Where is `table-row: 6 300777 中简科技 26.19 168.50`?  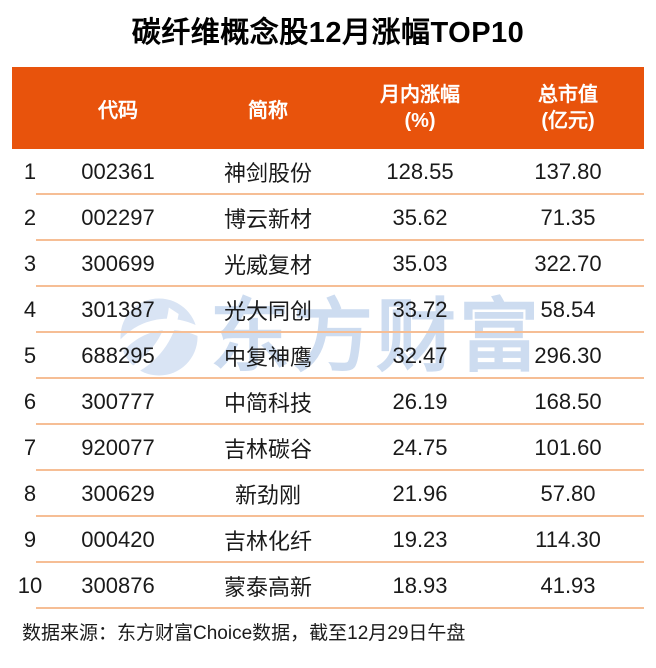
table-row: 6 300777 中简科技 26.19 168.50 is located at coordinates (328, 402).